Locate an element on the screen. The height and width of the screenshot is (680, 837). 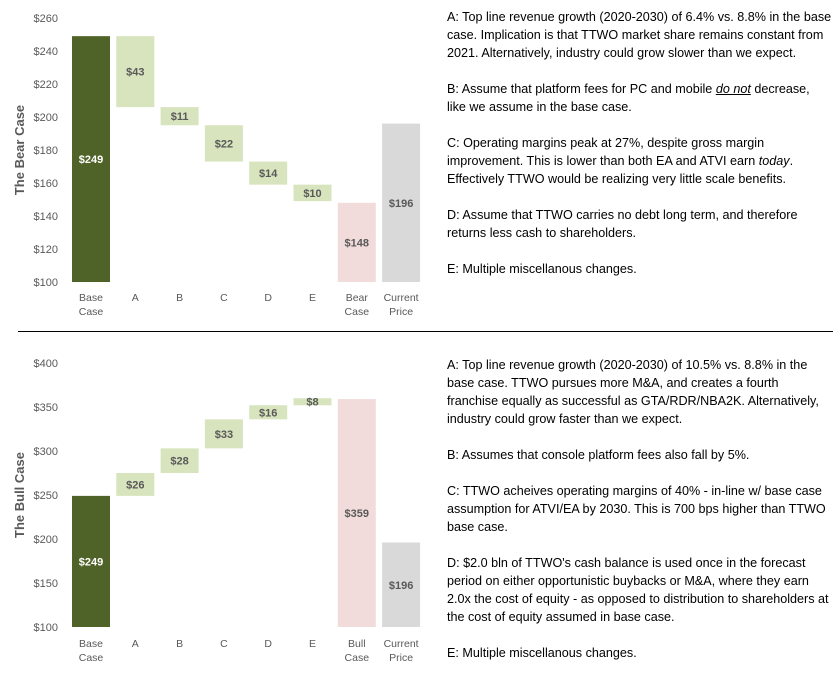
bear-y-tick-label: $100 is located at coordinates (46, 283).